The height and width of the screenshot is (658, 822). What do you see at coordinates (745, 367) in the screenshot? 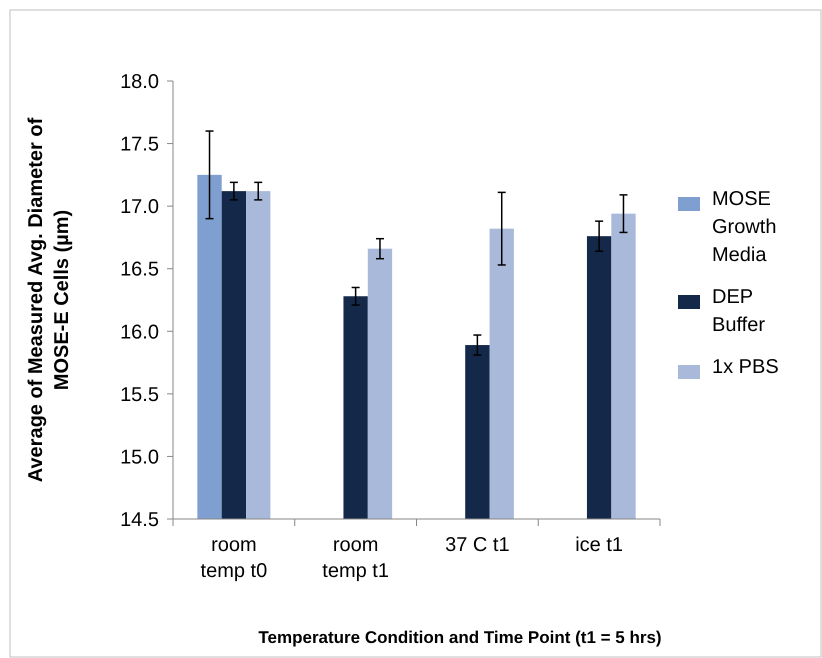
I see `legend-label: 1x PBS` at bounding box center [745, 367].